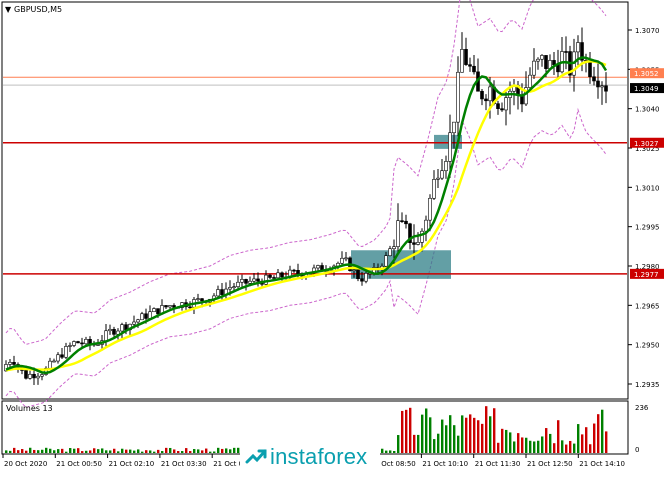 This screenshot has width=665, height=499. What do you see at coordinates (8, 9) in the screenshot?
I see `chevron-down-icon: ▼` at bounding box center [8, 9].